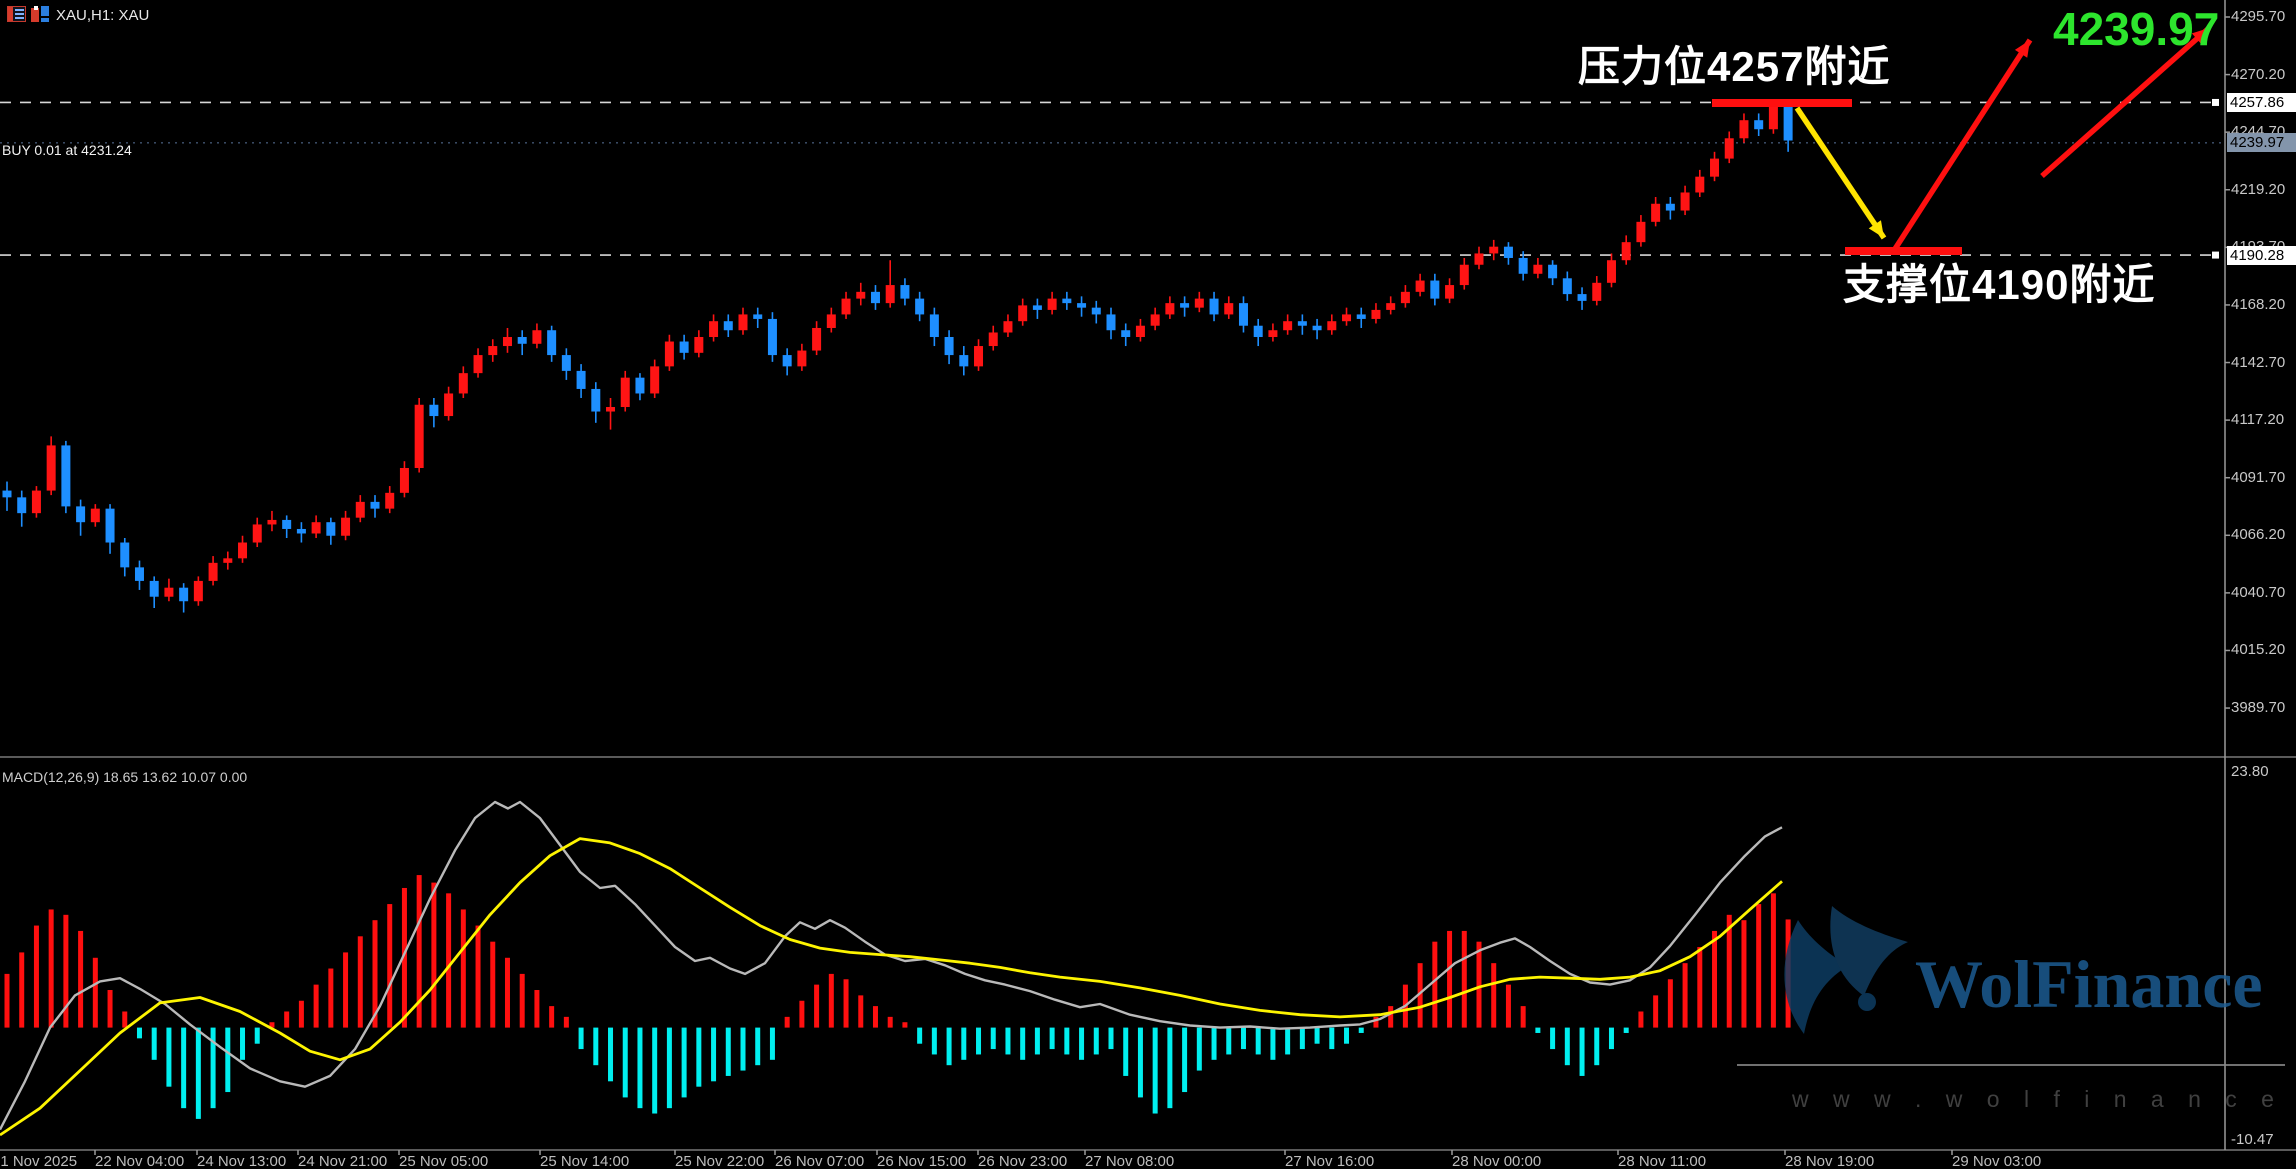 Image resolution: width=2296 pixels, height=1169 pixels. What do you see at coordinates (40, 14) in the screenshot?
I see `chart-symbol-icon` at bounding box center [40, 14].